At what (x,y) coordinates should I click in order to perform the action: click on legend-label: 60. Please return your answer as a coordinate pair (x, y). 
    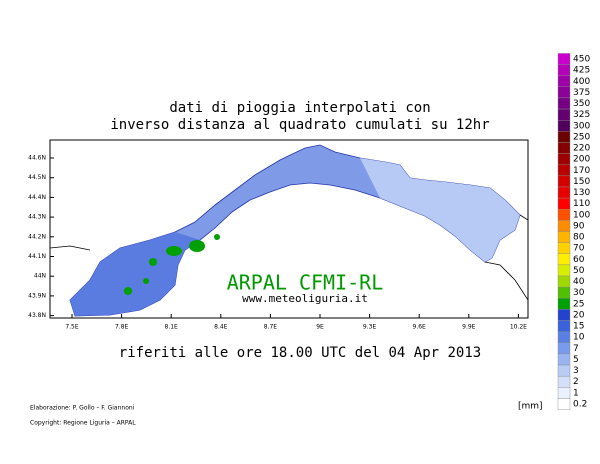
    Looking at the image, I should click on (579, 260).